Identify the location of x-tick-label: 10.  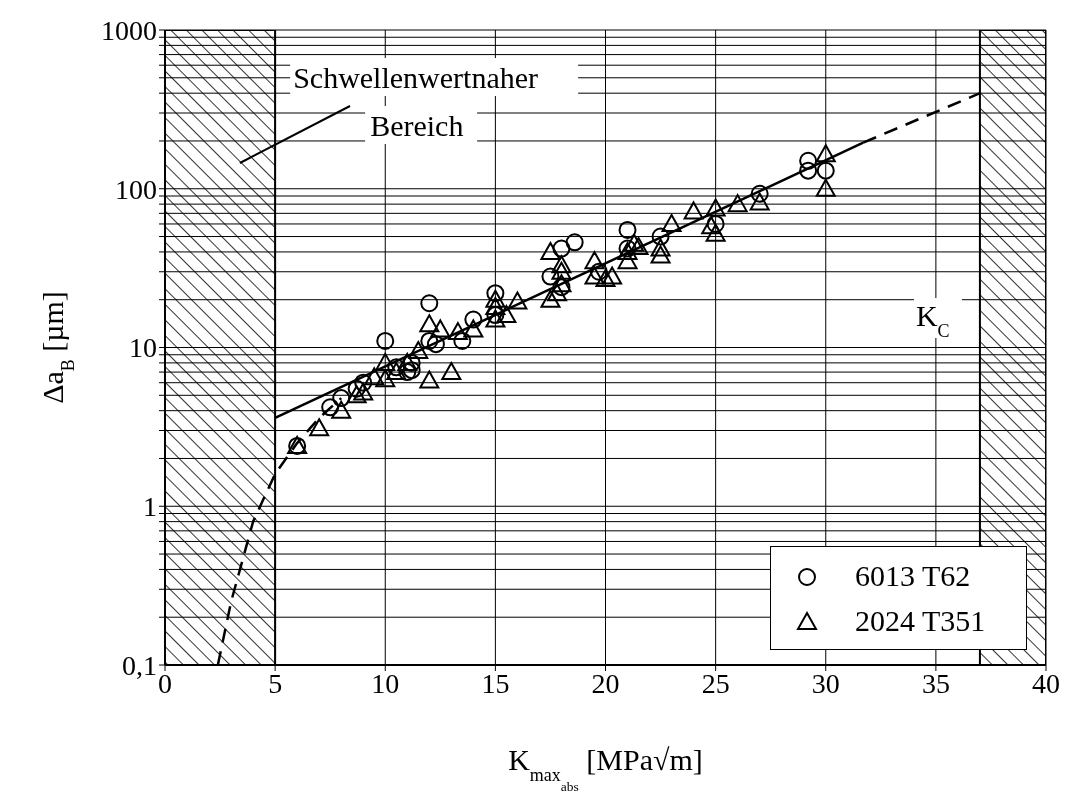
(385, 683).